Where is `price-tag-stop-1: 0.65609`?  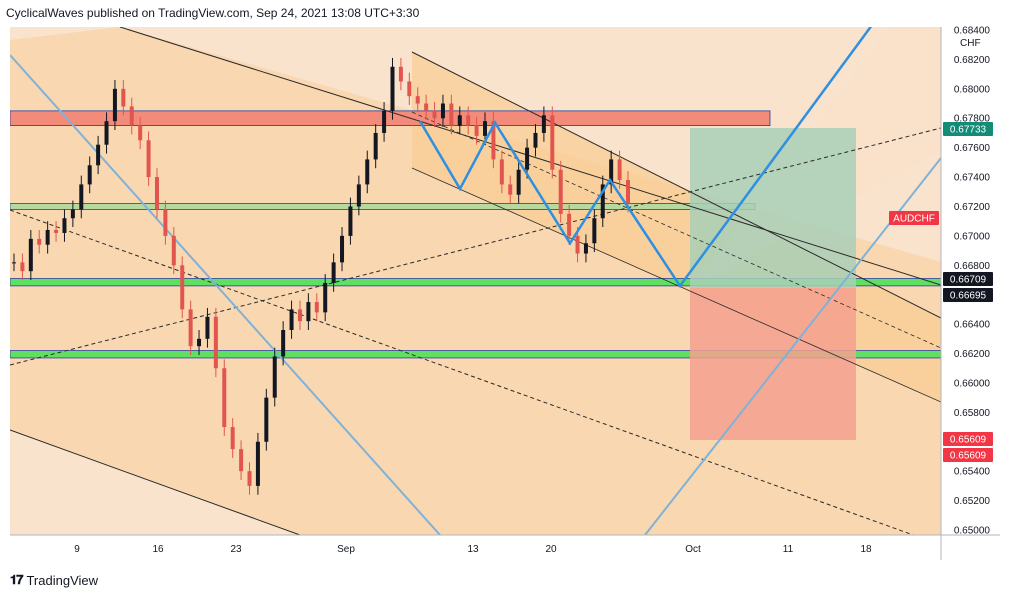 price-tag-stop-1: 0.65609 is located at coordinates (968, 439).